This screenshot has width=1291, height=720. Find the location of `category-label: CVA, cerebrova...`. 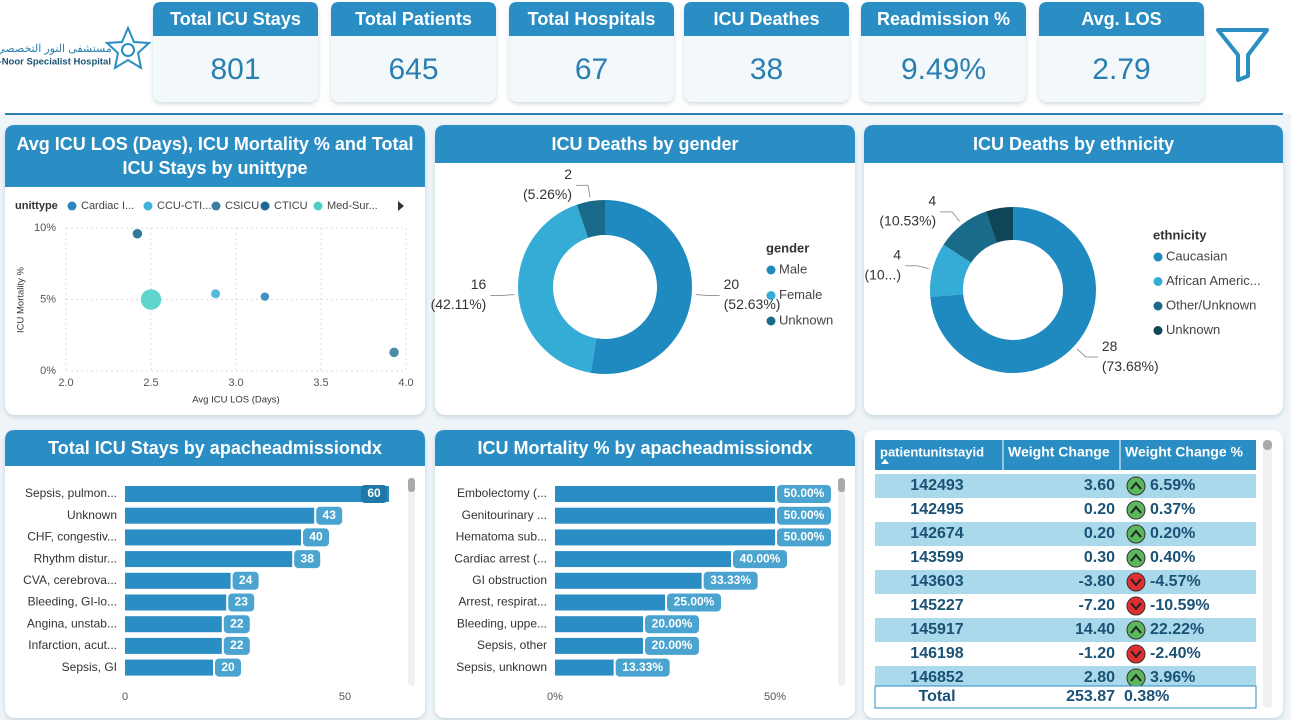

category-label: CVA, cerebrova... is located at coordinates (70, 580).